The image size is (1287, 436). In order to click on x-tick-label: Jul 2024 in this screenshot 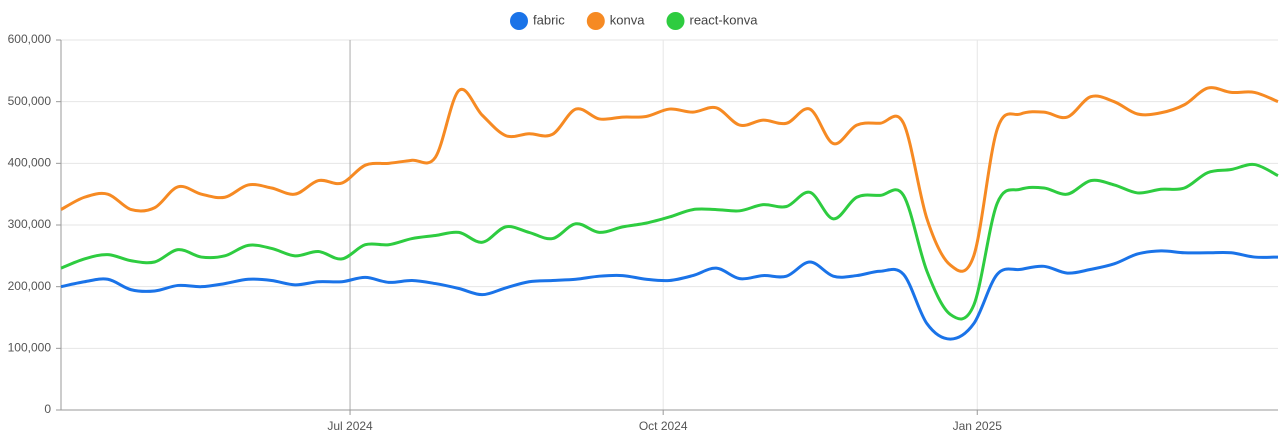, I will do `click(350, 426)`.